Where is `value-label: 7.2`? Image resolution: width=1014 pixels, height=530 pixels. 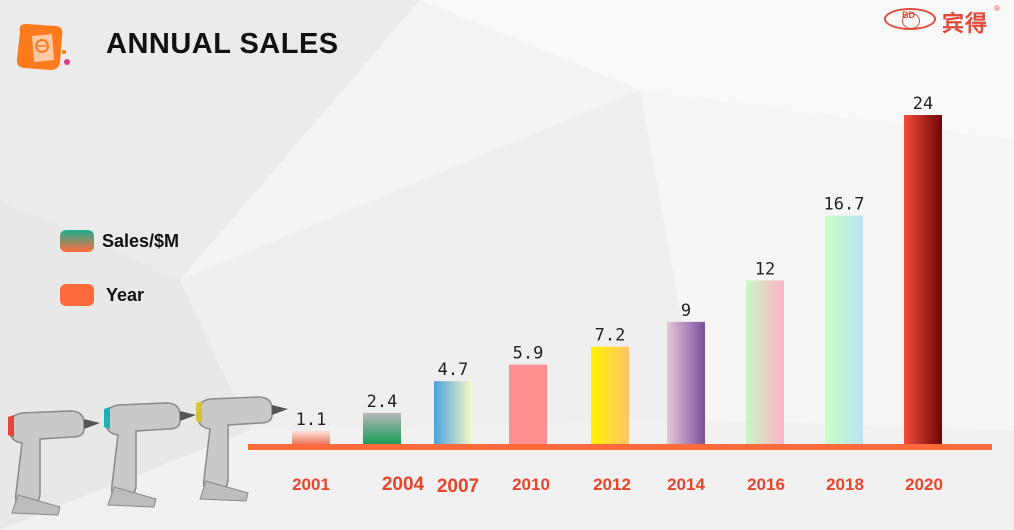
value-label: 7.2 is located at coordinates (610, 336).